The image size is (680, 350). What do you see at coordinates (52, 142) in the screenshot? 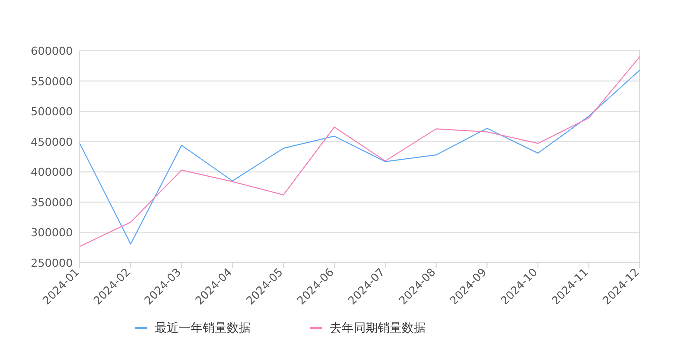
I see `y-tick-label: 450000` at bounding box center [52, 142].